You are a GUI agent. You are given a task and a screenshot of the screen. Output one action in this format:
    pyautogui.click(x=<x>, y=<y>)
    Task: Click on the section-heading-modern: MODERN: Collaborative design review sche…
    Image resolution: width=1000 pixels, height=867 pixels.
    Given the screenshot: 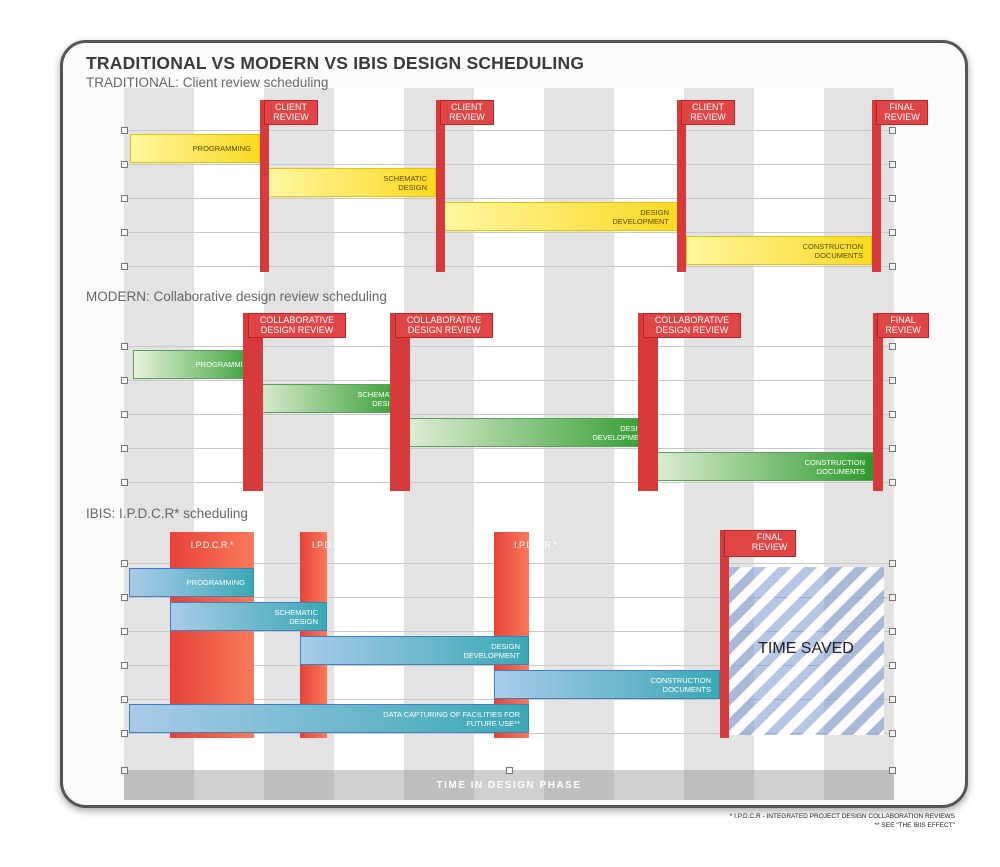 What is the action you would take?
    pyautogui.click(x=236, y=296)
    